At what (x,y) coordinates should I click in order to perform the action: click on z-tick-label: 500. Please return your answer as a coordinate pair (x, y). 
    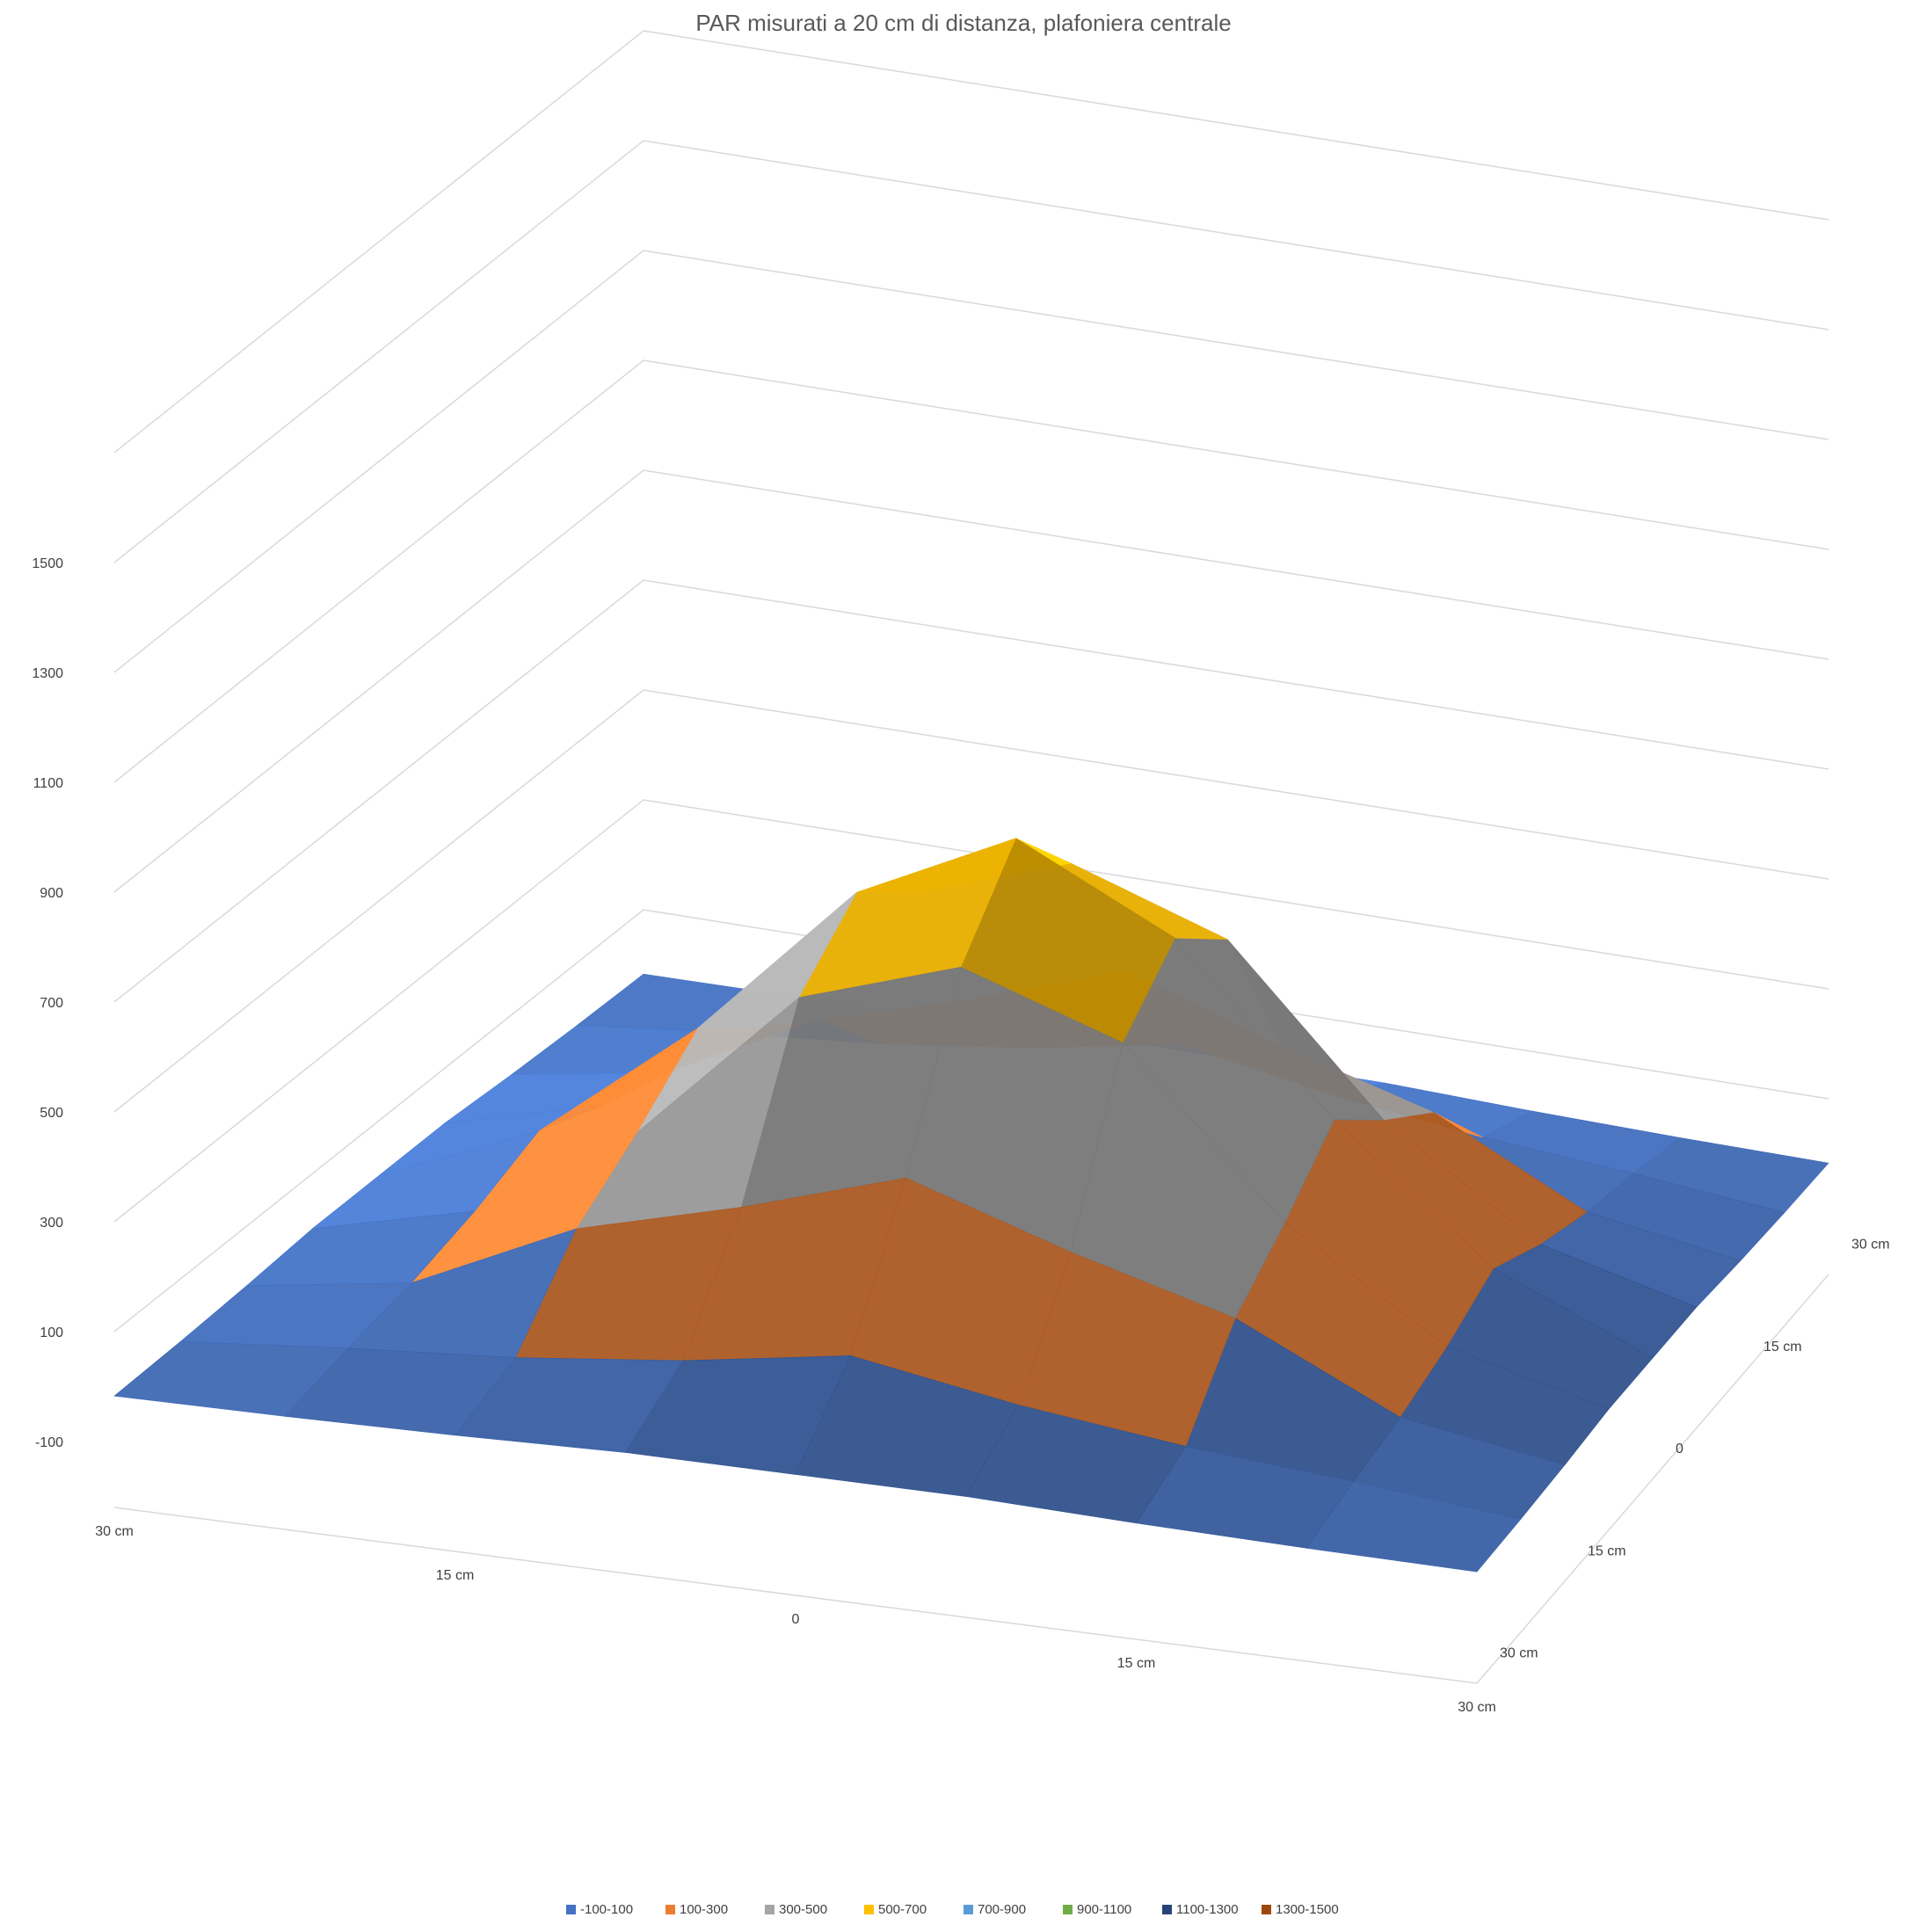
    Looking at the image, I should click on (51, 1113).